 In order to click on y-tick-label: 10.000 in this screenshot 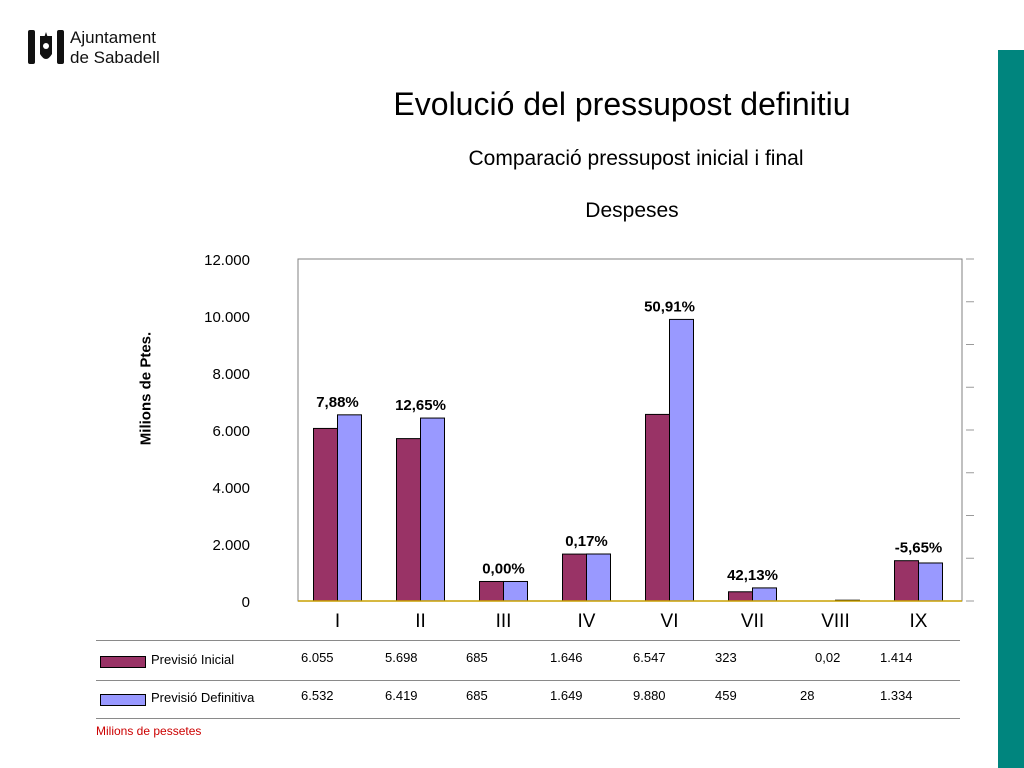, I will do `click(227, 317)`.